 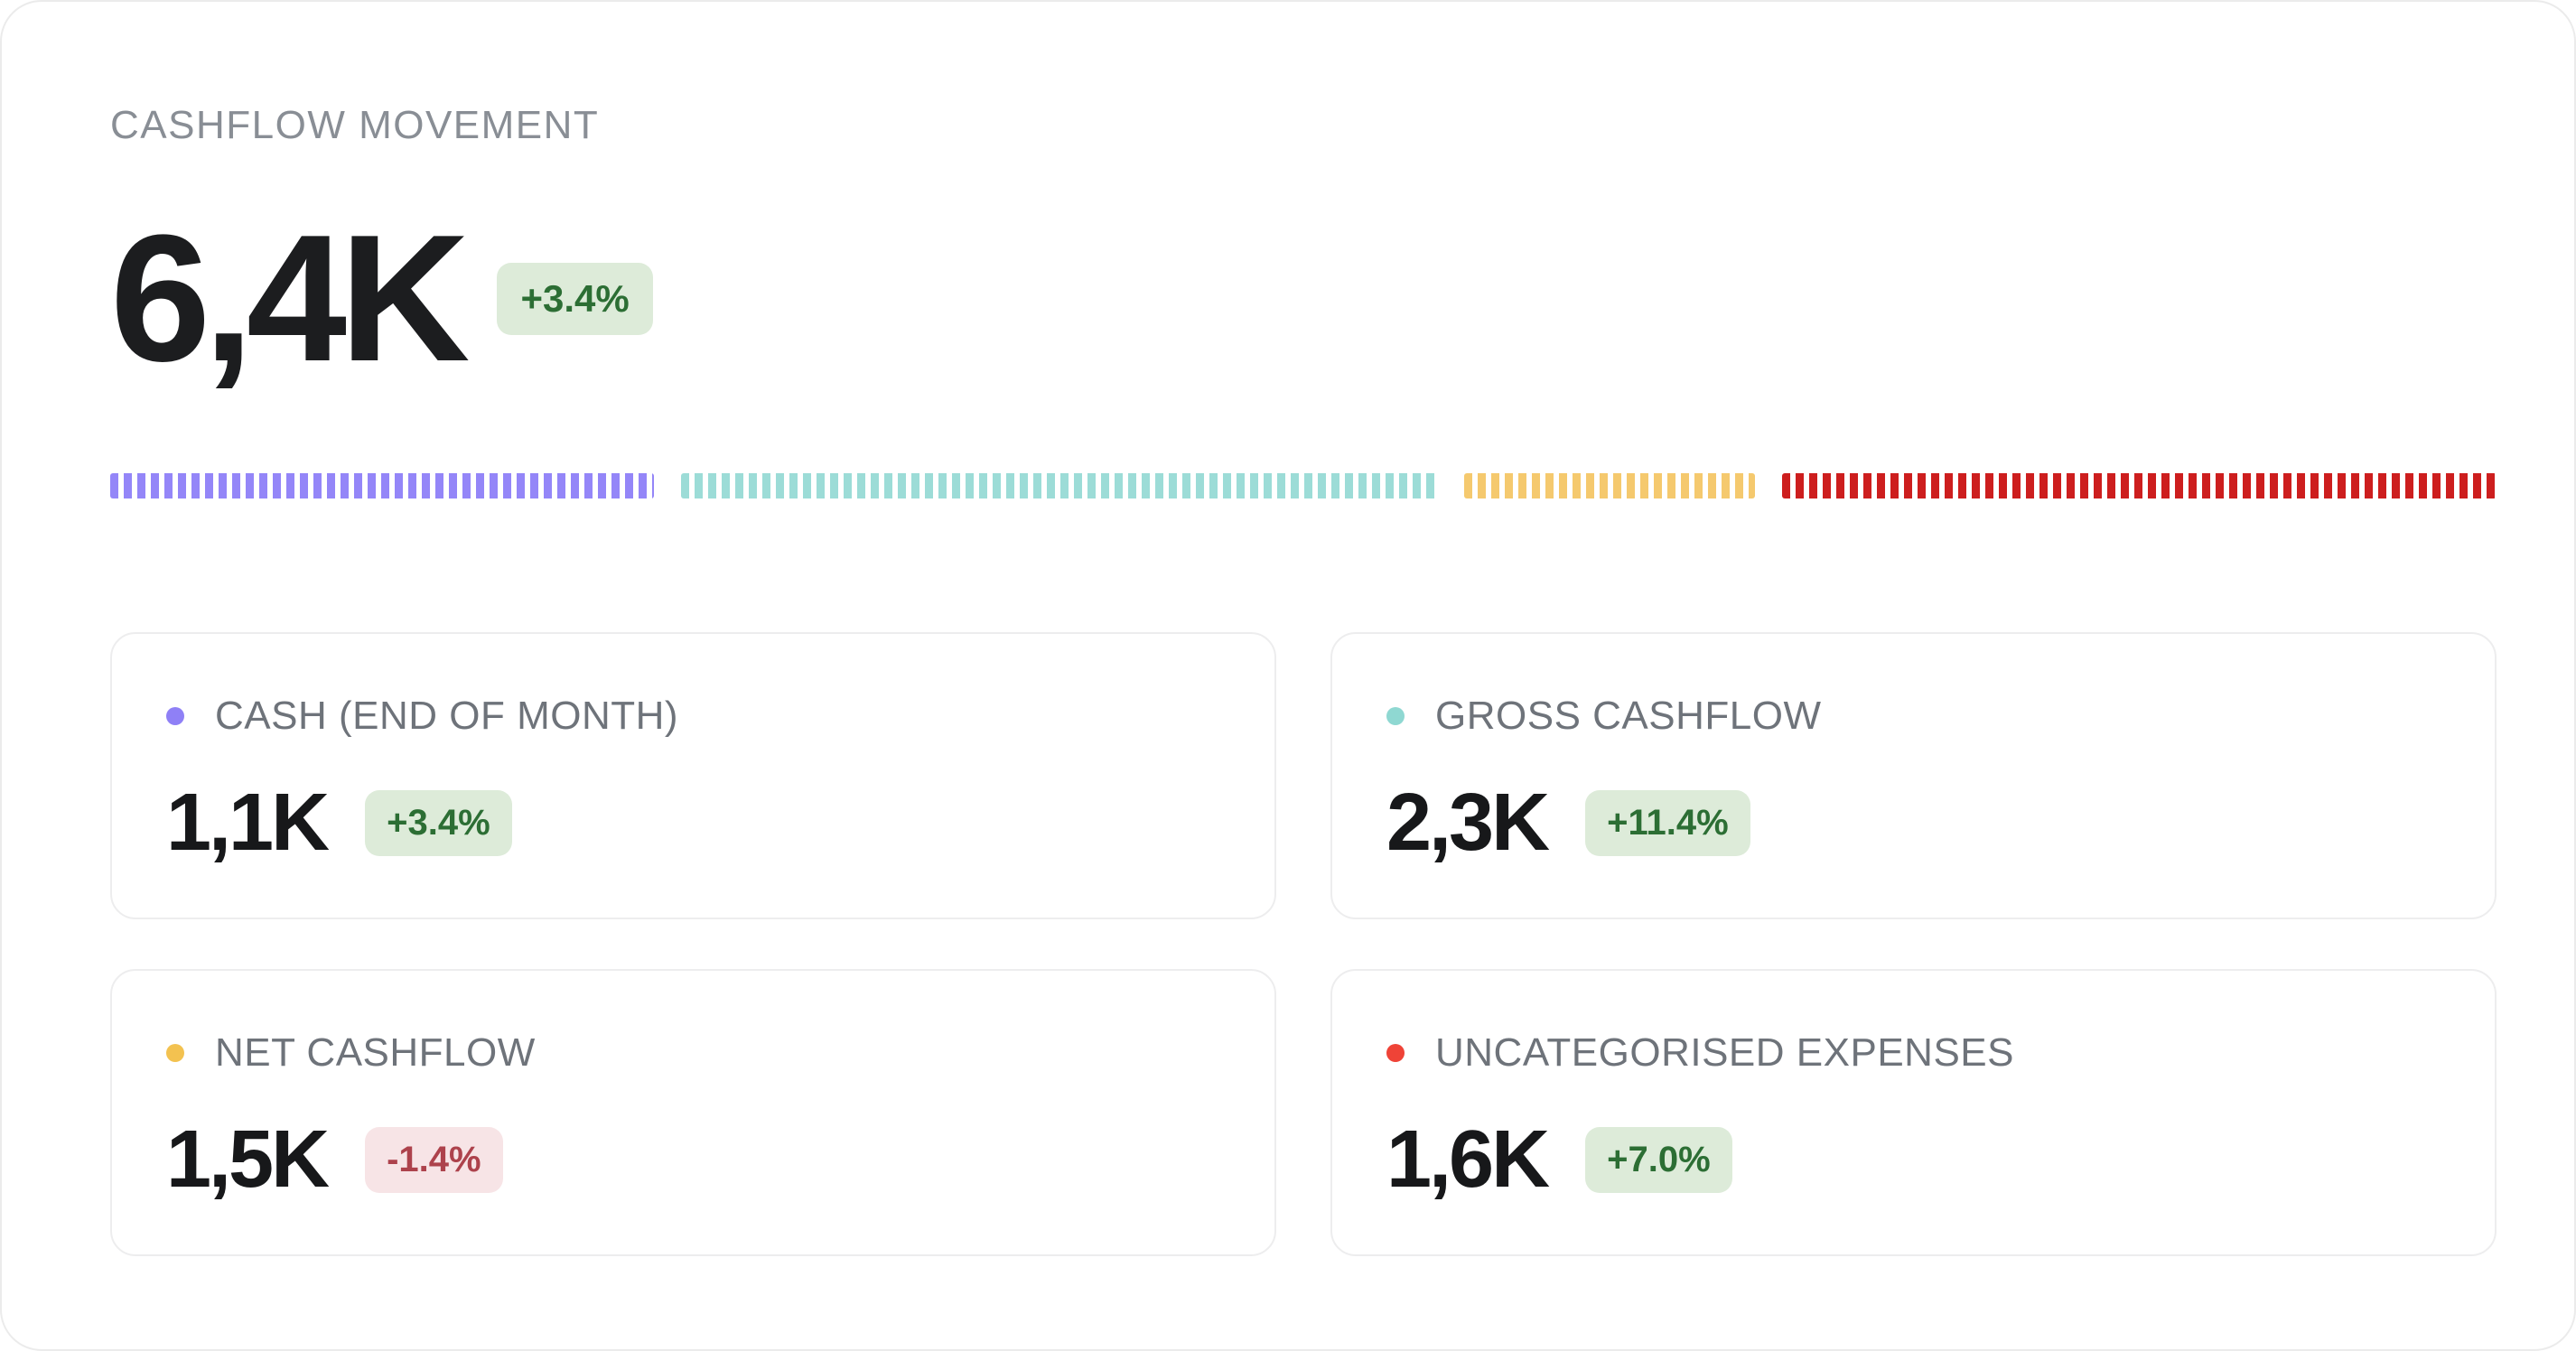 I want to click on headline-value: 6,4K, so click(x=290, y=298).